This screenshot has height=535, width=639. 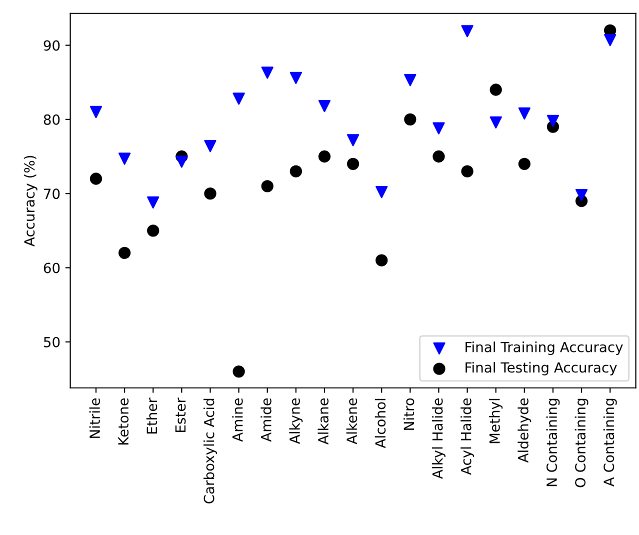 What do you see at coordinates (541, 369) in the screenshot?
I see `legend-label: Final Testing Accuracy` at bounding box center [541, 369].